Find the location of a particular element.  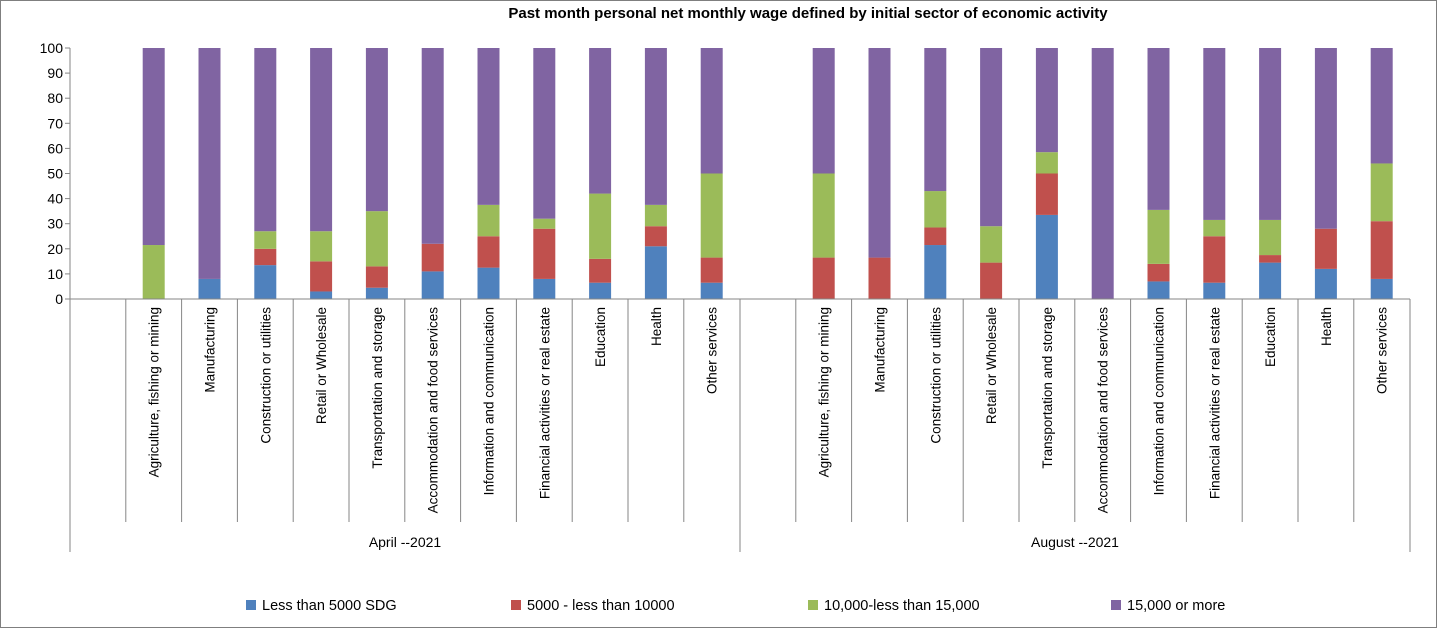

bar-april-2021-construction-or-utilities-15-000-or-more is located at coordinates (265, 140).